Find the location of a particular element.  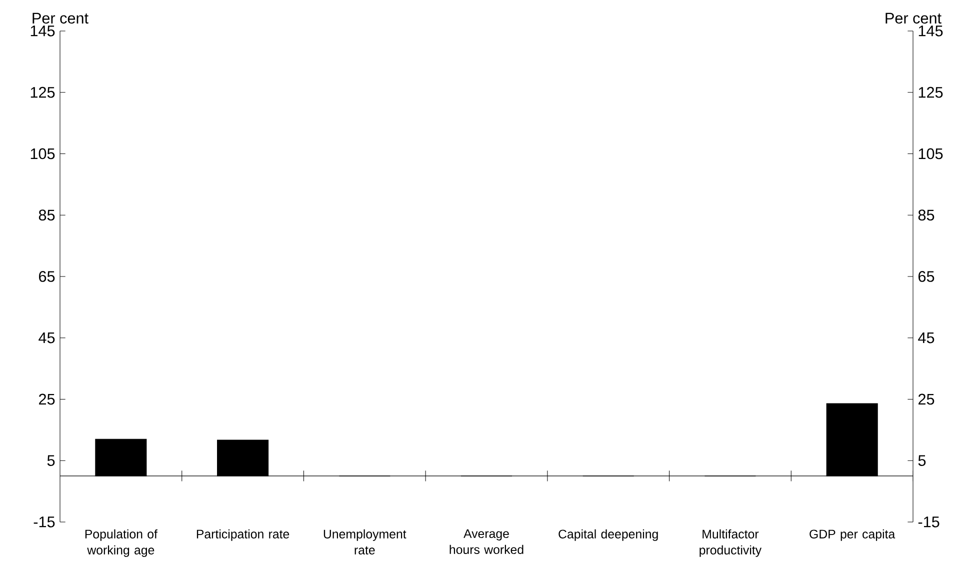

y-tick-label: 45 is located at coordinates (46, 338).